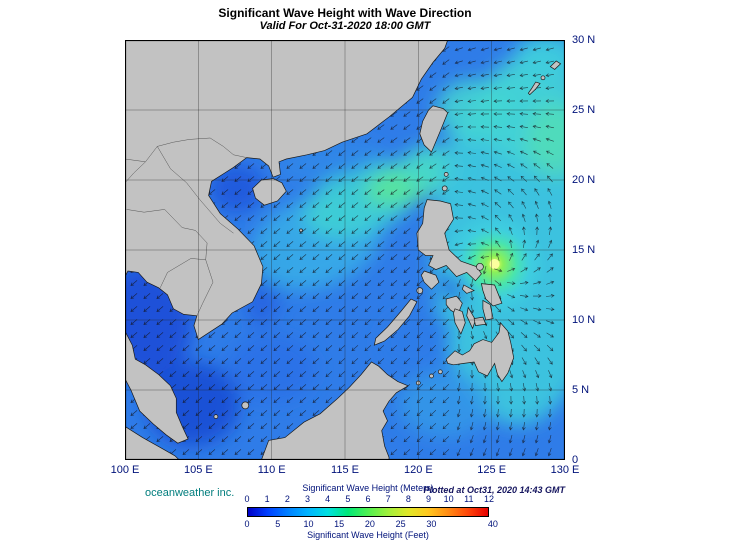 The image size is (755, 560). Describe the element at coordinates (247, 499) in the screenshot. I see `colorbar-meters-tick: 0` at that location.